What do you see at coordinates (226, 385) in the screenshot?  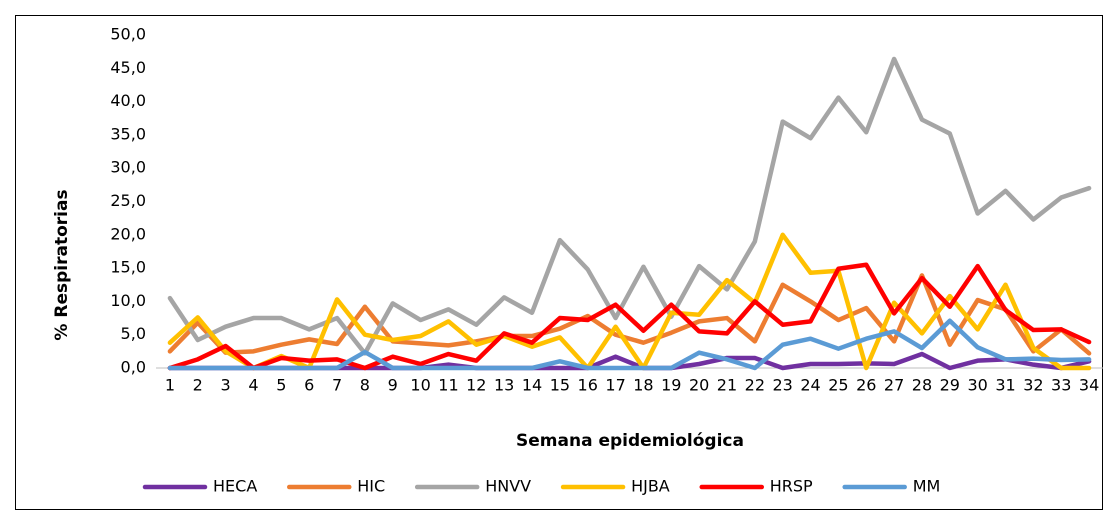 I see `x-tick-label: 3` at bounding box center [226, 385].